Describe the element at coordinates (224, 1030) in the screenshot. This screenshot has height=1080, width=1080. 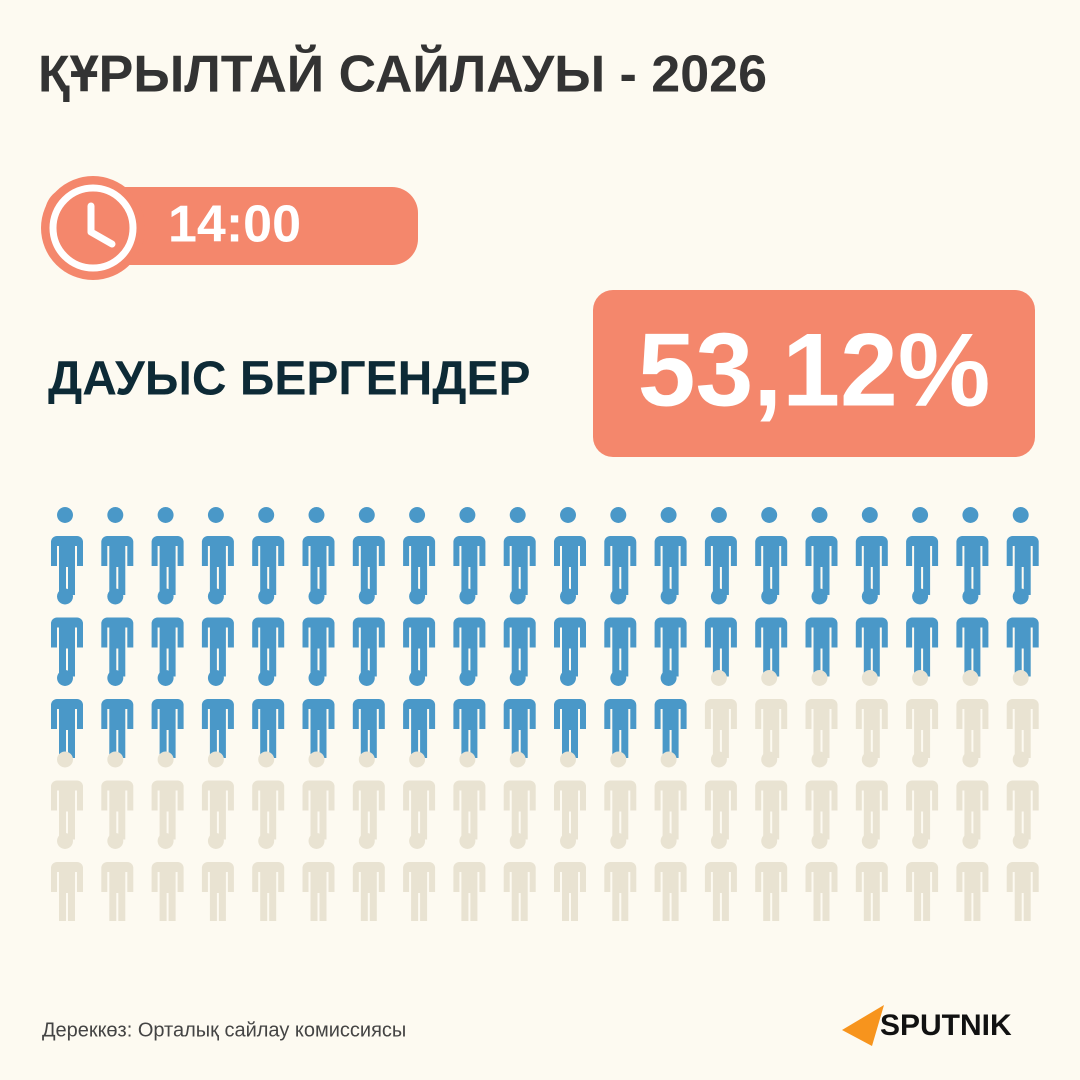
I see `source: Дереккөз: Орталық сайлау комиссиясы` at that location.